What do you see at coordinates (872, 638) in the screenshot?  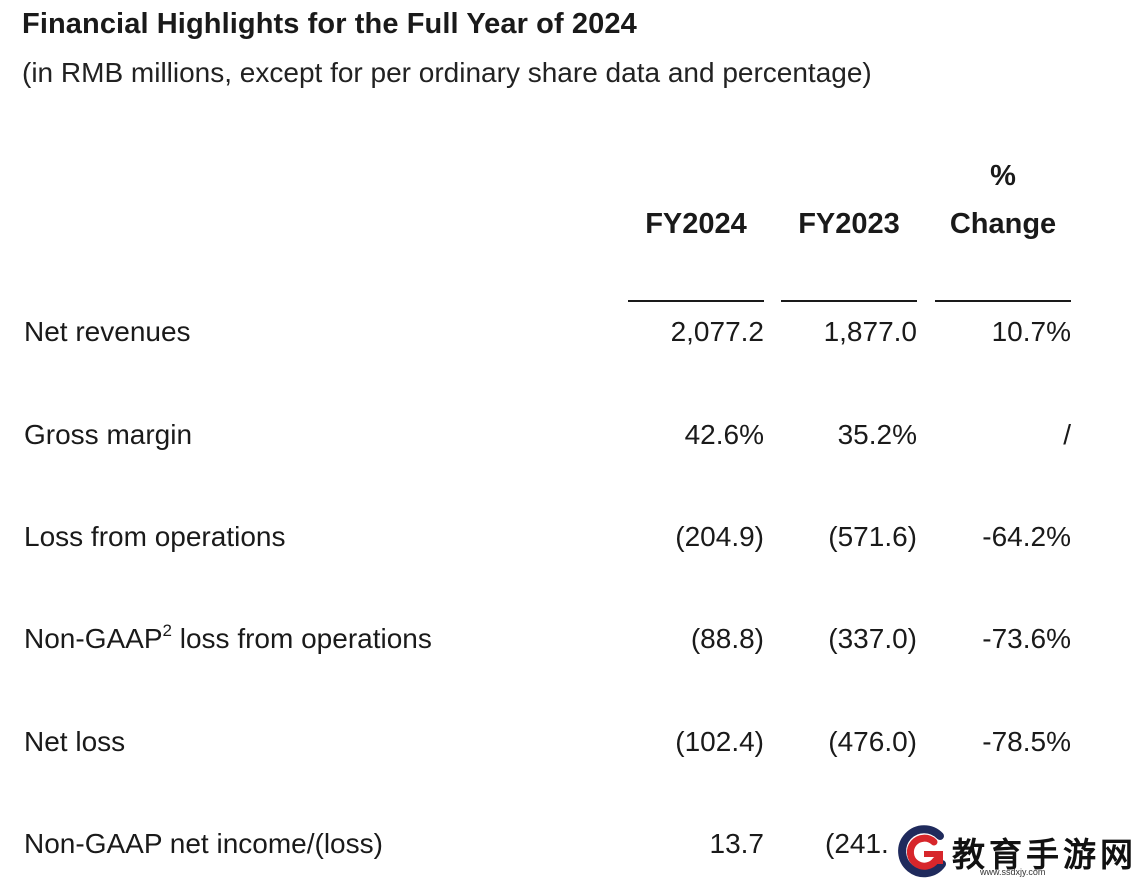 I see `cell-fy2023: (337.0)` at bounding box center [872, 638].